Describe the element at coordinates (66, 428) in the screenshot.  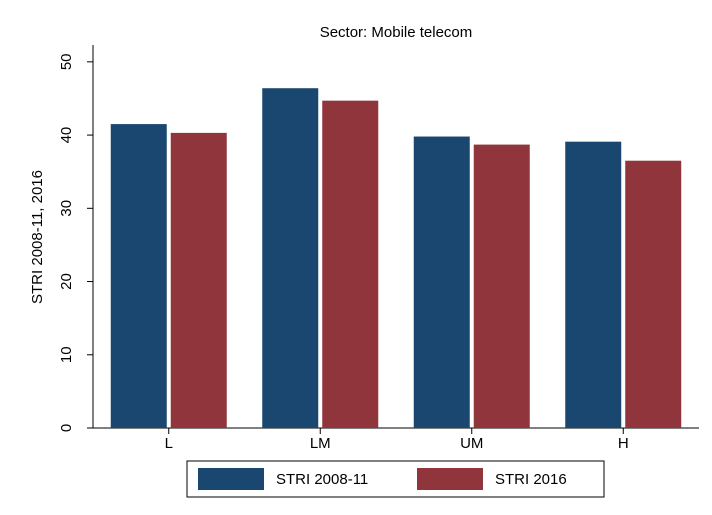
I see `y-tick-label: 0` at that location.